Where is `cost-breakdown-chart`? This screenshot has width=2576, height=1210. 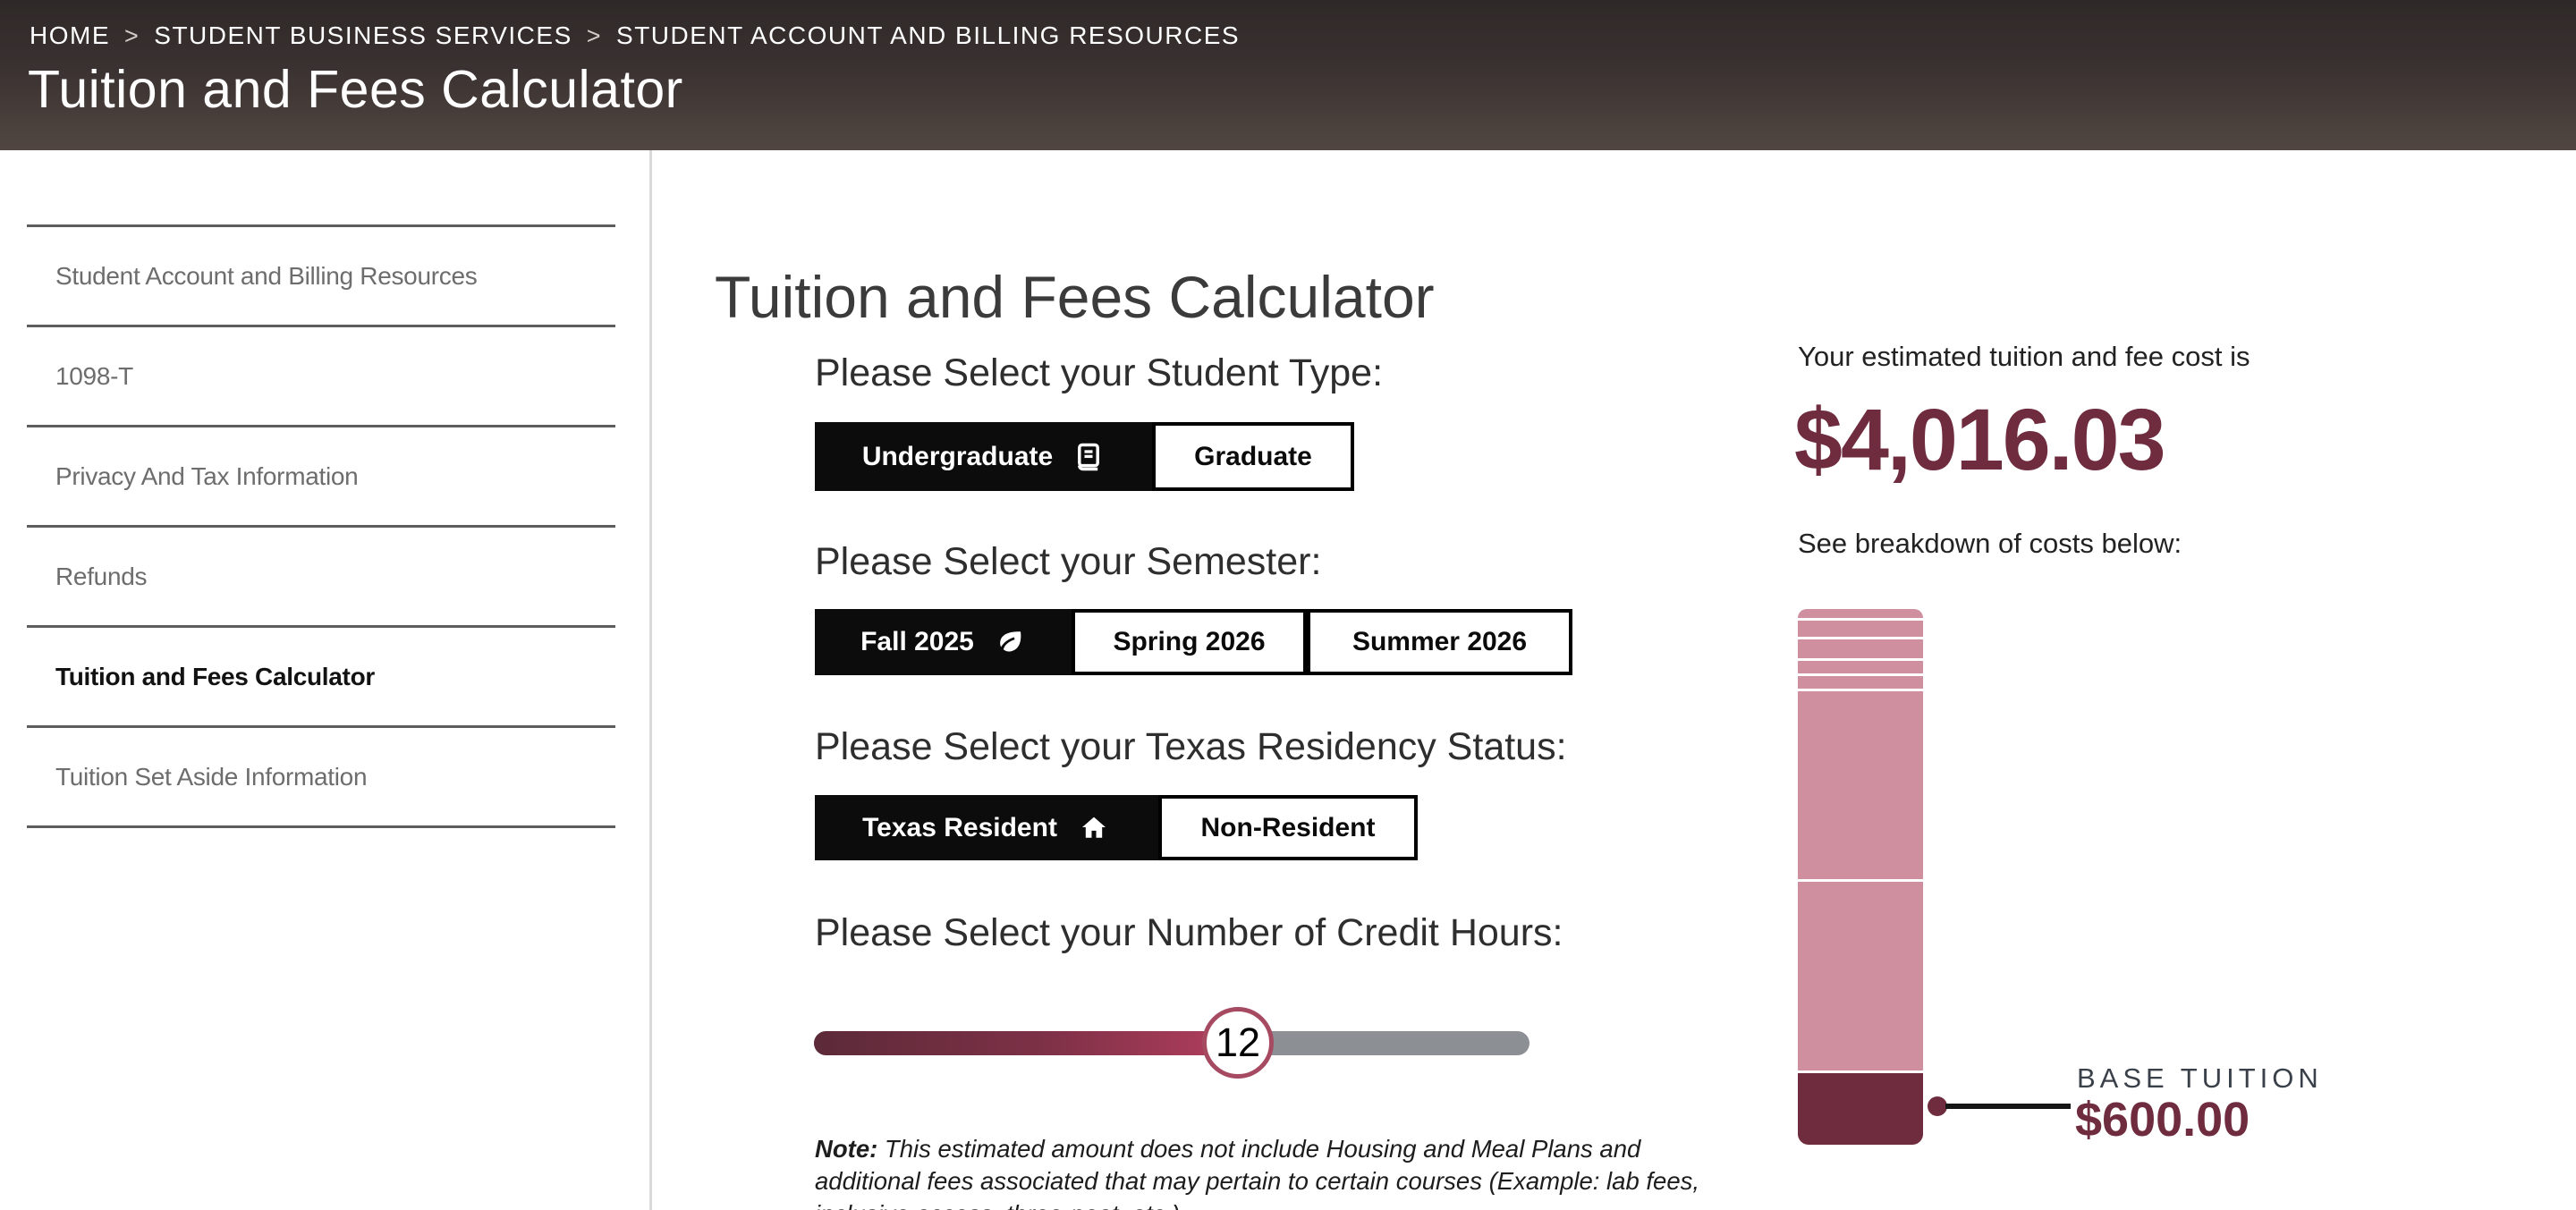 cost-breakdown-chart is located at coordinates (1860, 877).